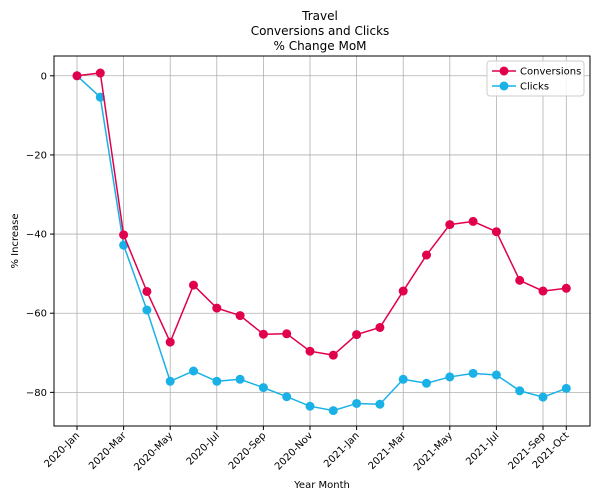  I want to click on clicks-legend-label: Clicks, so click(534, 87).